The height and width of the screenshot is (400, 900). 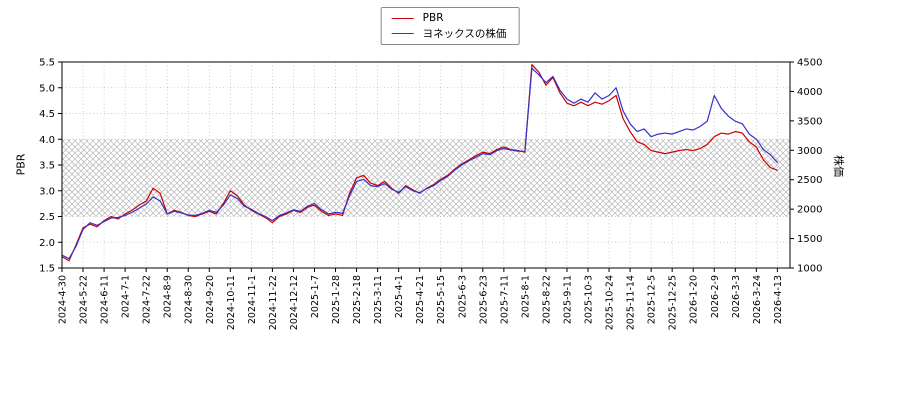 I want to click on x-tick-label: 2024-6-11, so click(x=105, y=299).